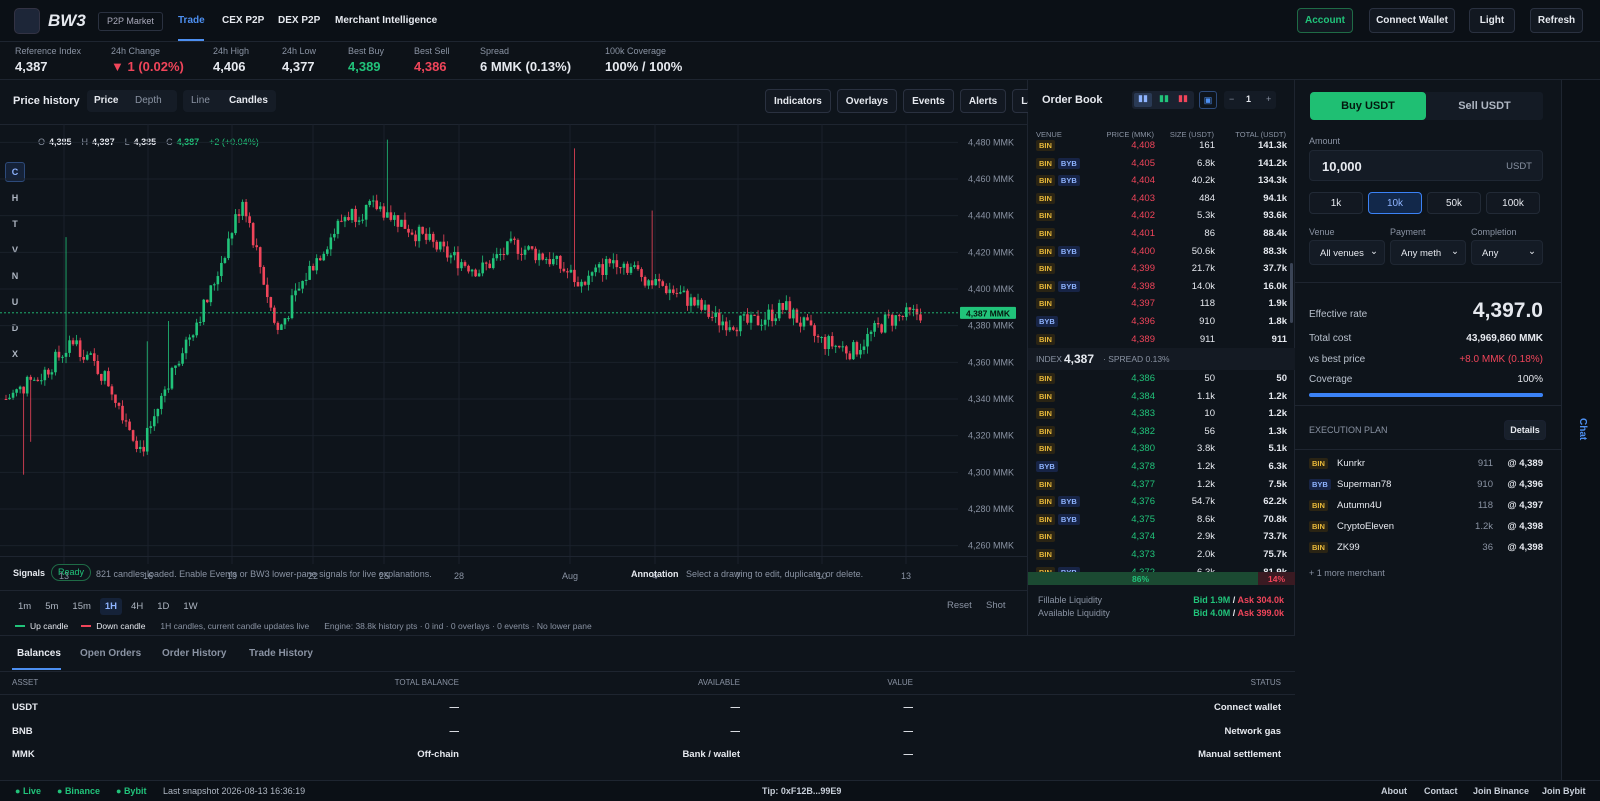 The image size is (1600, 801). What do you see at coordinates (190, 606) in the screenshot?
I see `interval-1w: 1W` at bounding box center [190, 606].